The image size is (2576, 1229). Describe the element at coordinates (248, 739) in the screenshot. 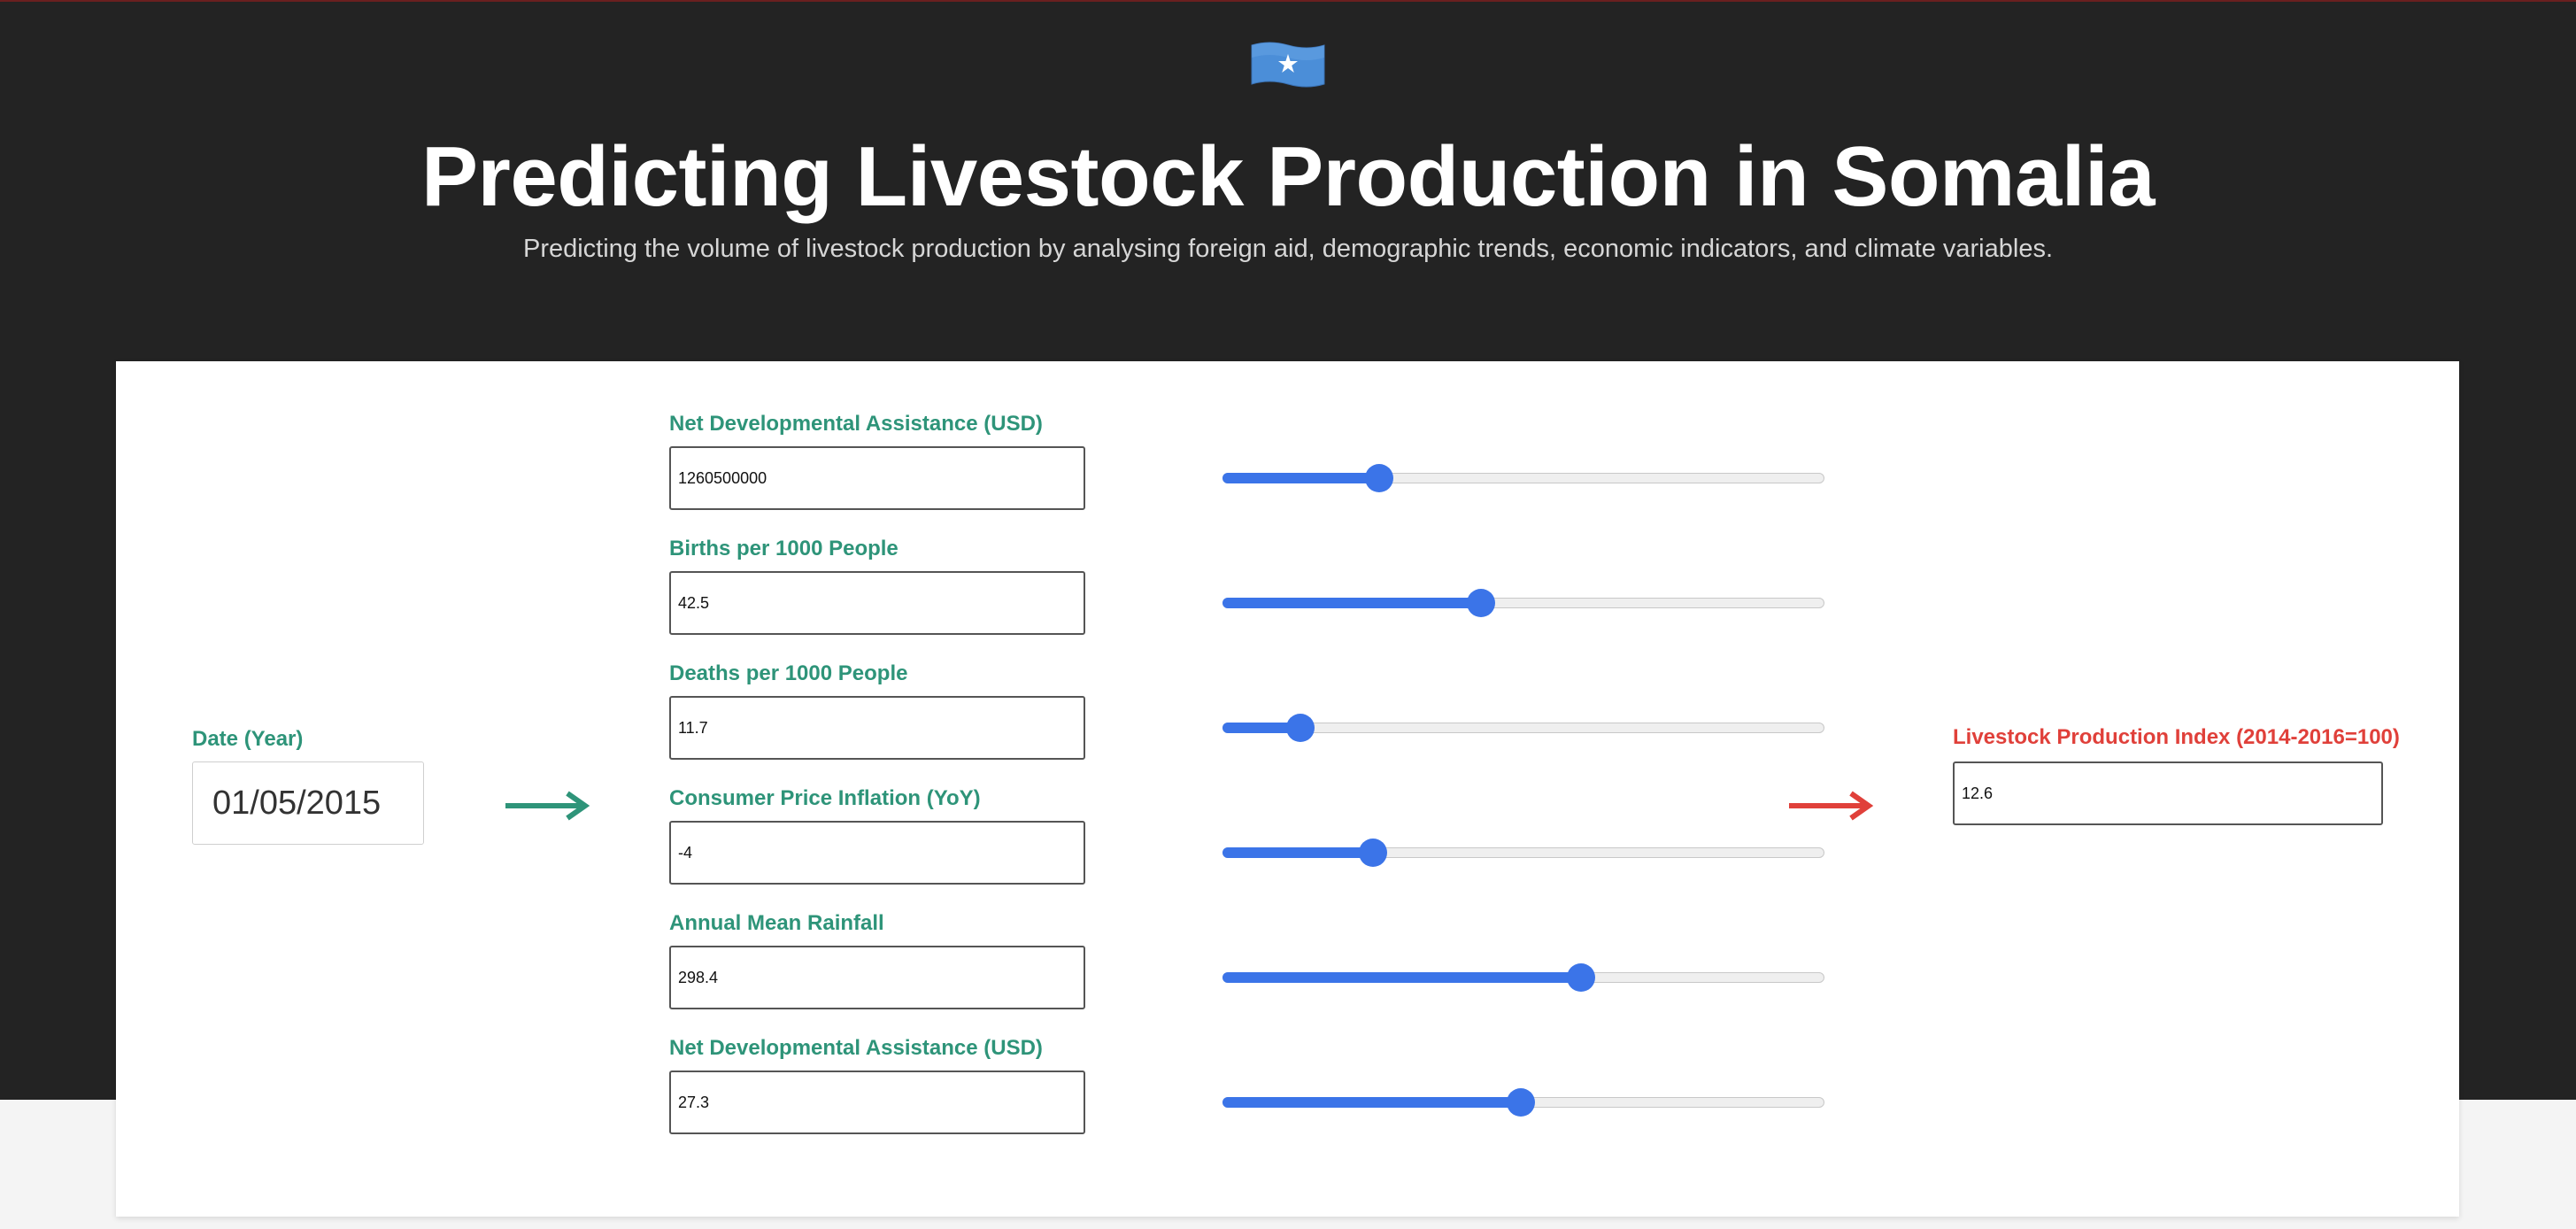

I see `date-label: Date (Year)` at that location.